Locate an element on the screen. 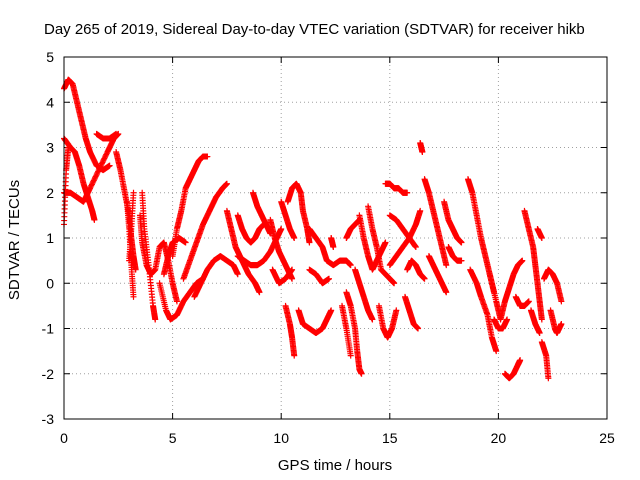 The width and height of the screenshot is (640, 480). y-tick-label: 2 is located at coordinates (50, 193).